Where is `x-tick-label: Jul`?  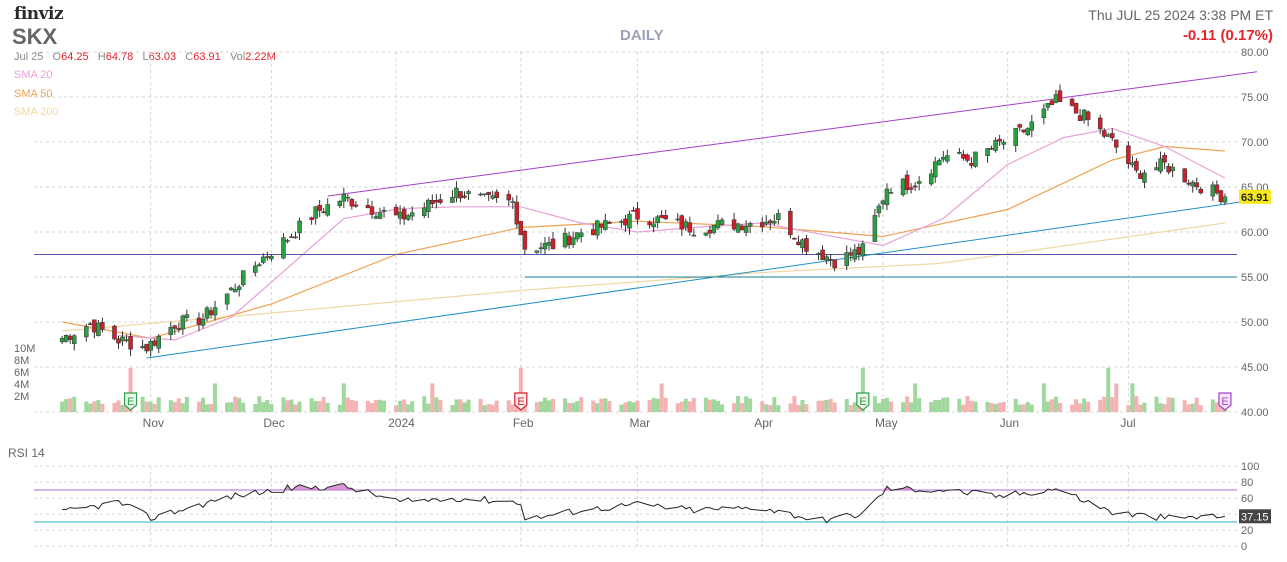
x-tick-label: Jul is located at coordinates (1127, 423).